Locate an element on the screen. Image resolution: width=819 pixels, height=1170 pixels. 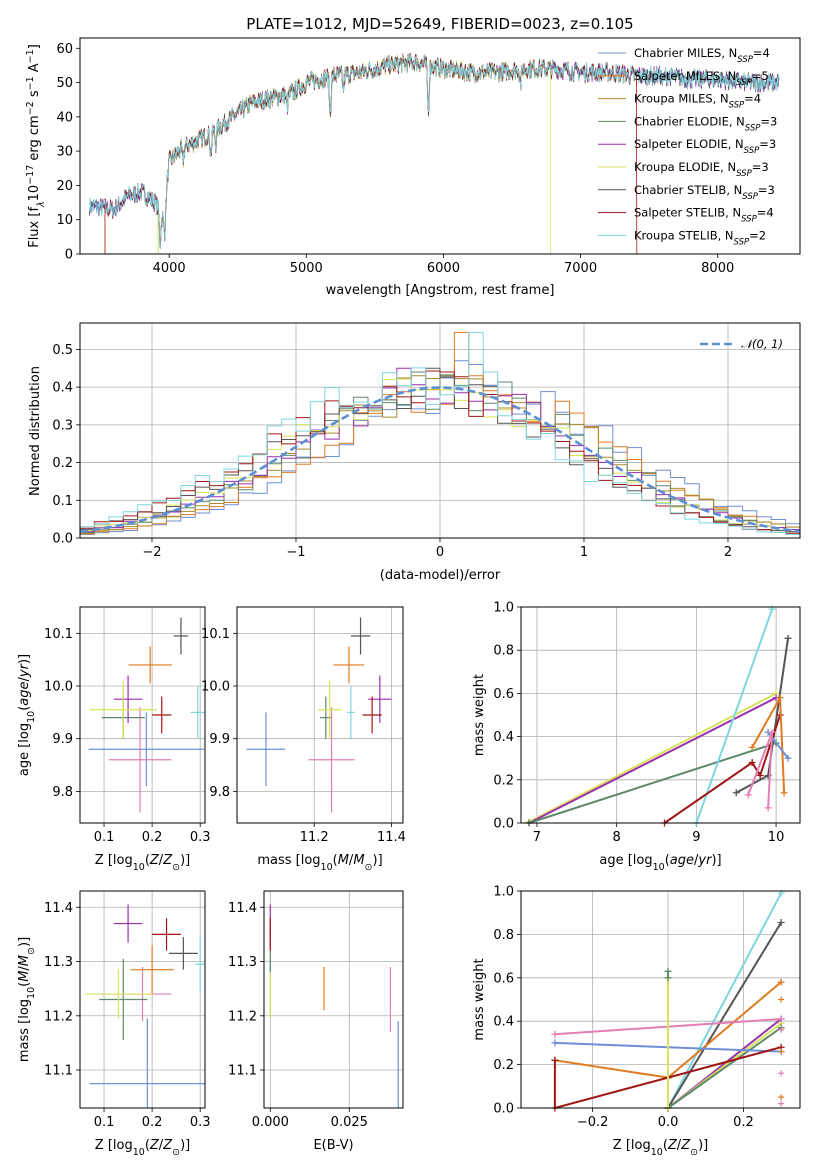
y-axis-label: mass weight is located at coordinates (479, 715).